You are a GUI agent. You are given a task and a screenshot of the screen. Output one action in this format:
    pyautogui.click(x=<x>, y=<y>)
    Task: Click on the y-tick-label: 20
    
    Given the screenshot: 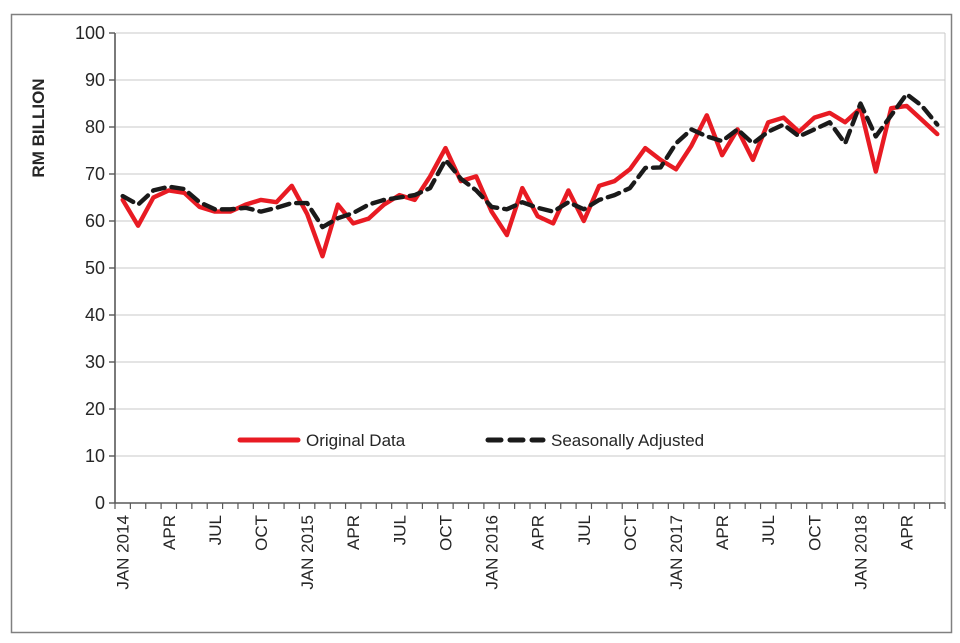 What is the action you would take?
    pyautogui.click(x=95, y=409)
    